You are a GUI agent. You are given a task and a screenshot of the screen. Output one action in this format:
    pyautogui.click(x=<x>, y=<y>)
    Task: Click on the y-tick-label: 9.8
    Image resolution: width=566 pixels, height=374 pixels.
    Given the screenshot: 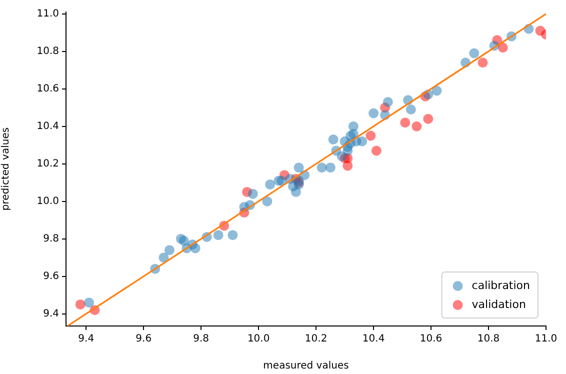 What is the action you would take?
    pyautogui.click(x=51, y=238)
    